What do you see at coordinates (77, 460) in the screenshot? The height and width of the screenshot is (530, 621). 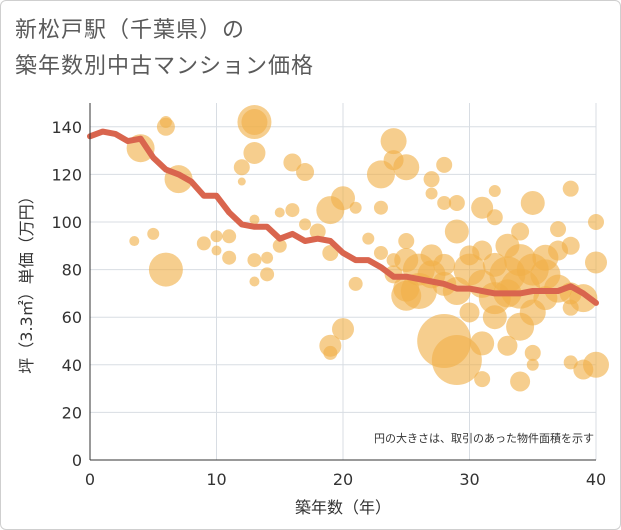 I see `y-tick-label: 0` at bounding box center [77, 460].